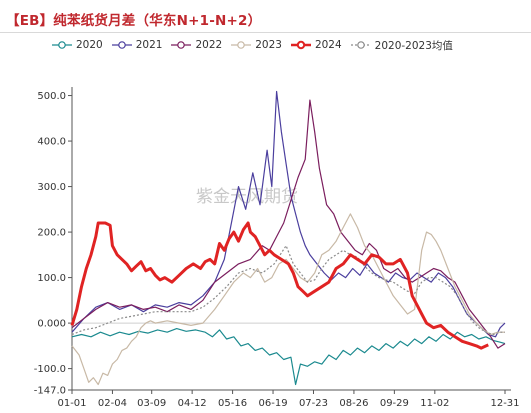  Describe the element at coordinates (149, 45) in the screenshot. I see `legend-label: 2021` at that location.